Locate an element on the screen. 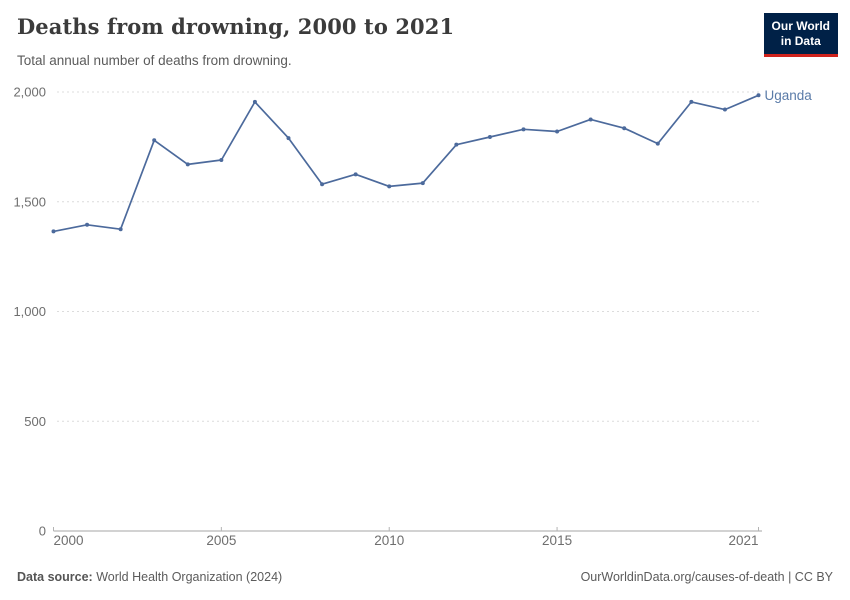 Image resolution: width=850 pixels, height=600 pixels. y-axis-label: 0 is located at coordinates (42, 531).